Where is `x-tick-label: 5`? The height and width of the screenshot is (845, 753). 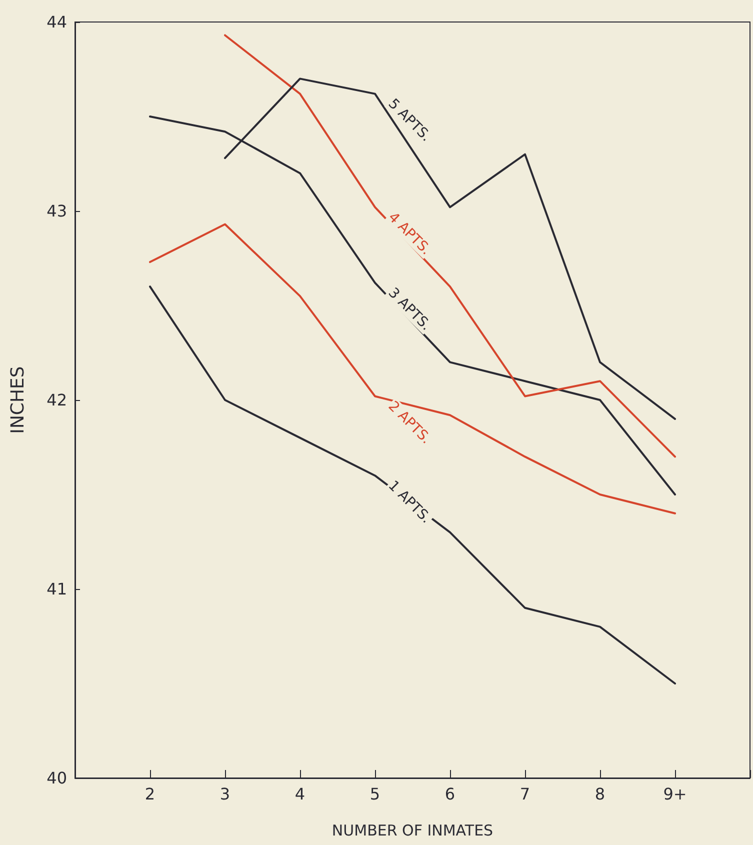
x-tick-label: 5 is located at coordinates (375, 794).